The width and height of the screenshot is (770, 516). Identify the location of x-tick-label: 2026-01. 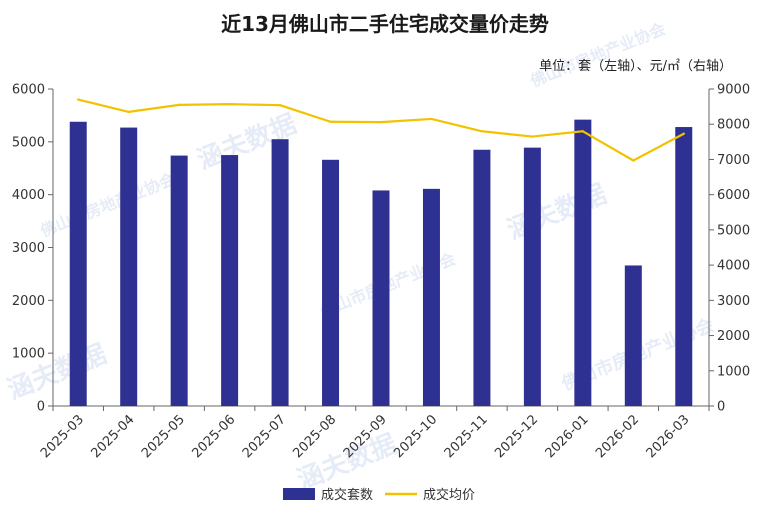
(567, 436).